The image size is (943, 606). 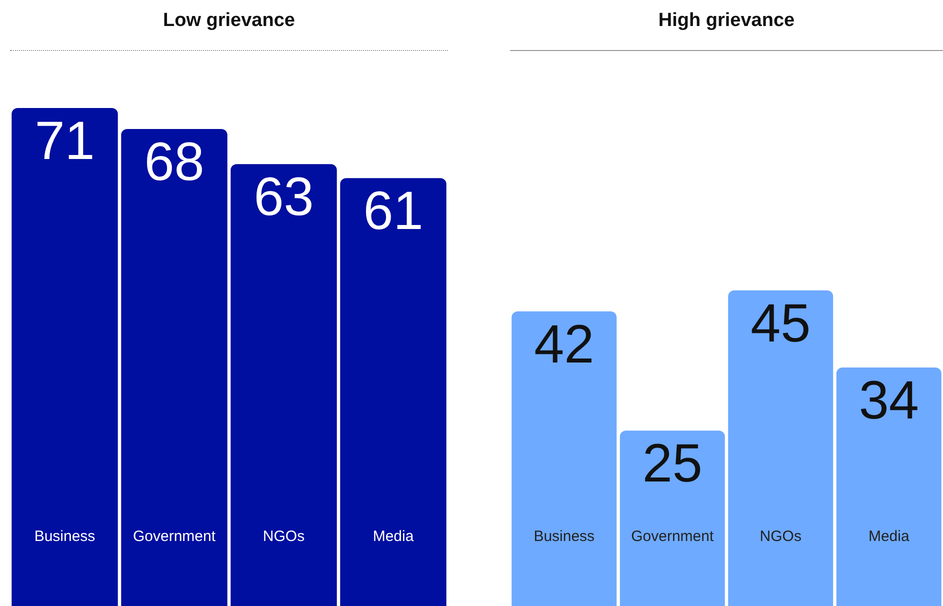 What do you see at coordinates (726, 20) in the screenshot?
I see `chart-title: High grievance` at bounding box center [726, 20].